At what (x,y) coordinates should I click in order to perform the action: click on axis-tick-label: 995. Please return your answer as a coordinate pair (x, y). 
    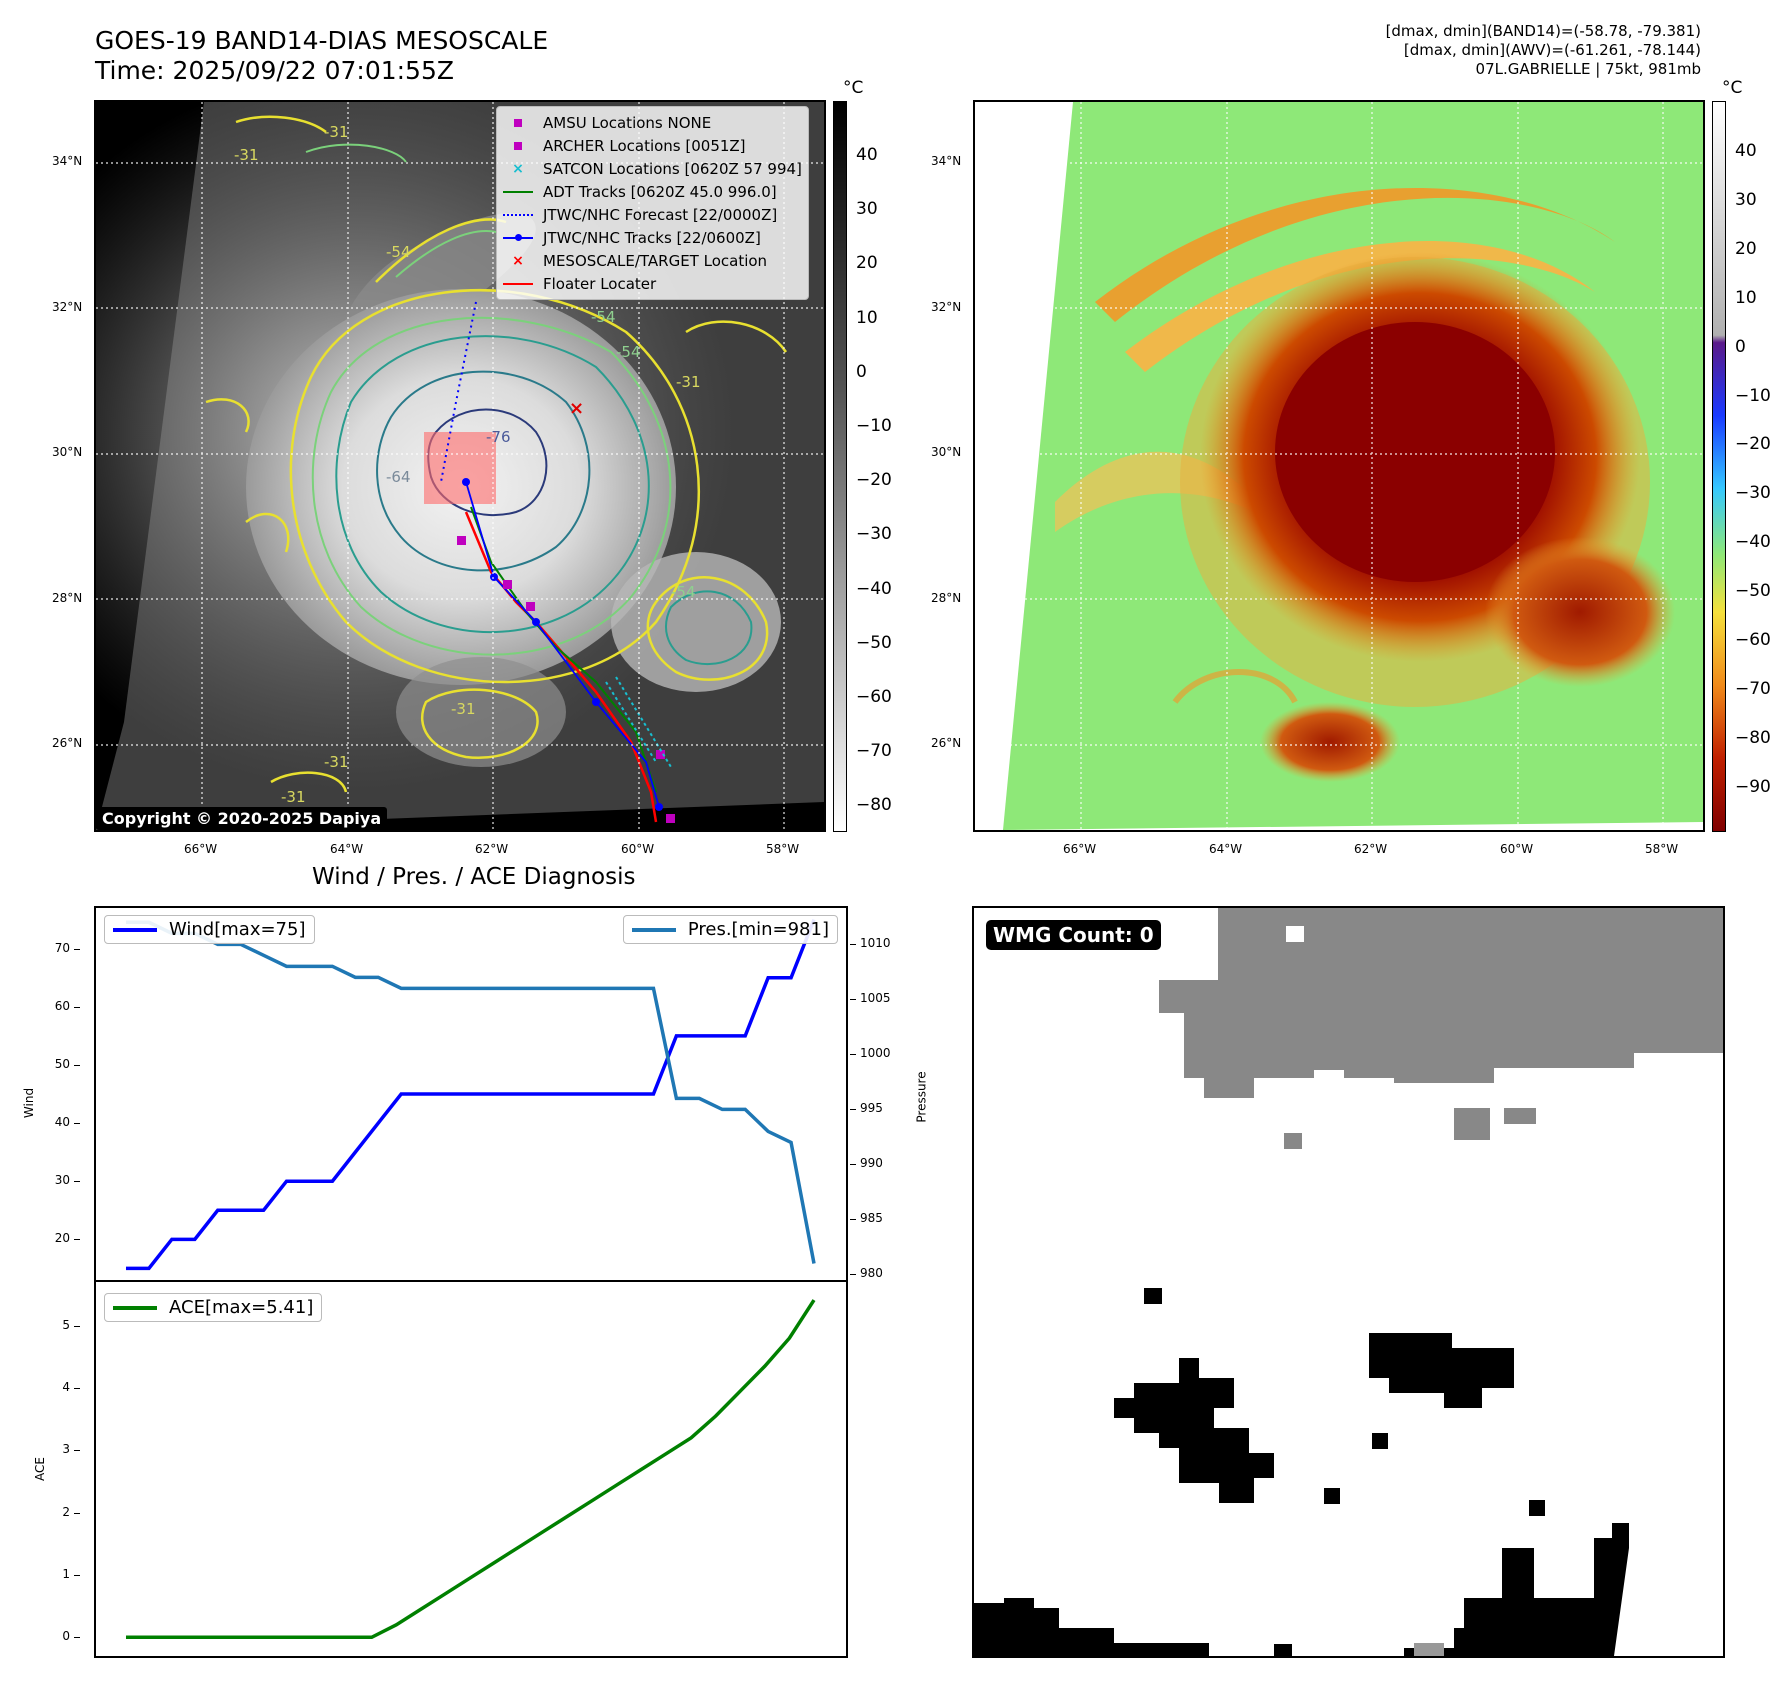
    Looking at the image, I should click on (871, 1108).